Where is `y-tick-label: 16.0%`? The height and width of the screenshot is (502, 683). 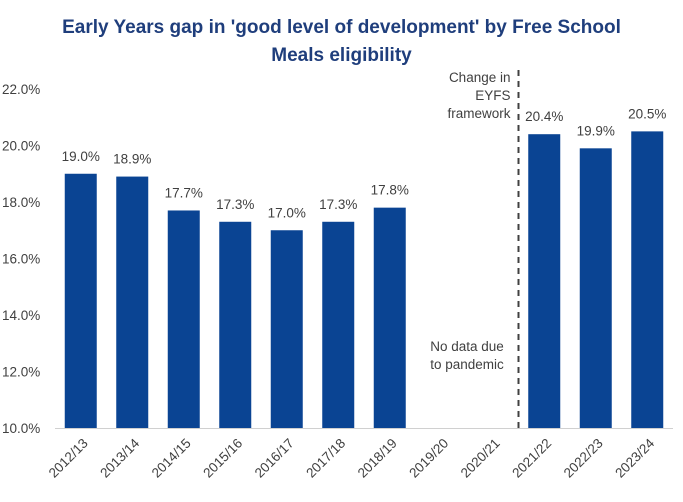 y-tick-label: 16.0% is located at coordinates (21, 259).